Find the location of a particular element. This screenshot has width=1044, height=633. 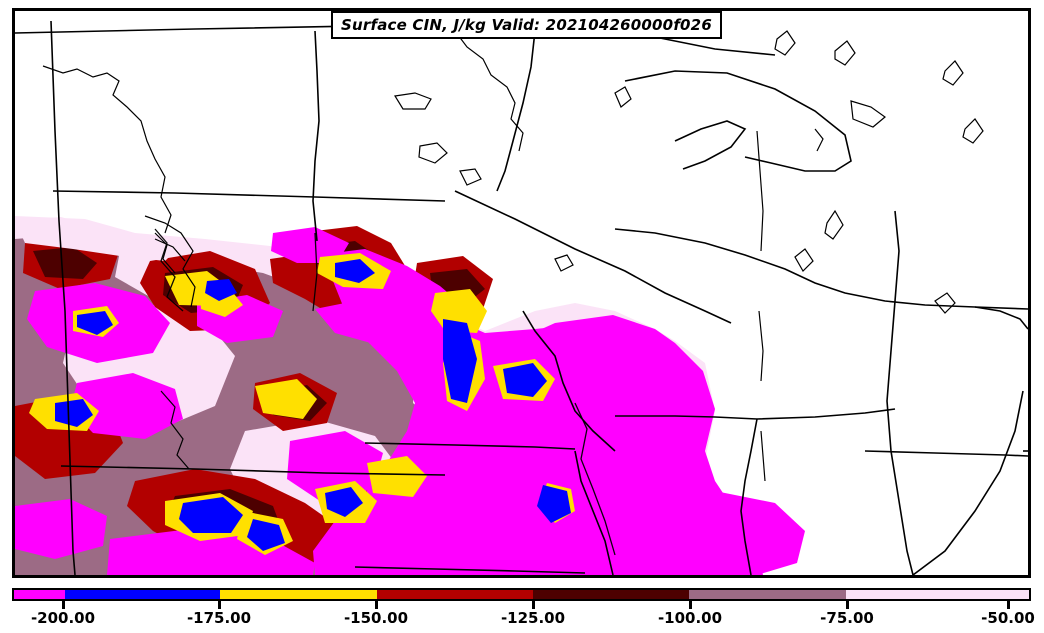

colorbar-tick-label: -75.00 is located at coordinates (847, 618).